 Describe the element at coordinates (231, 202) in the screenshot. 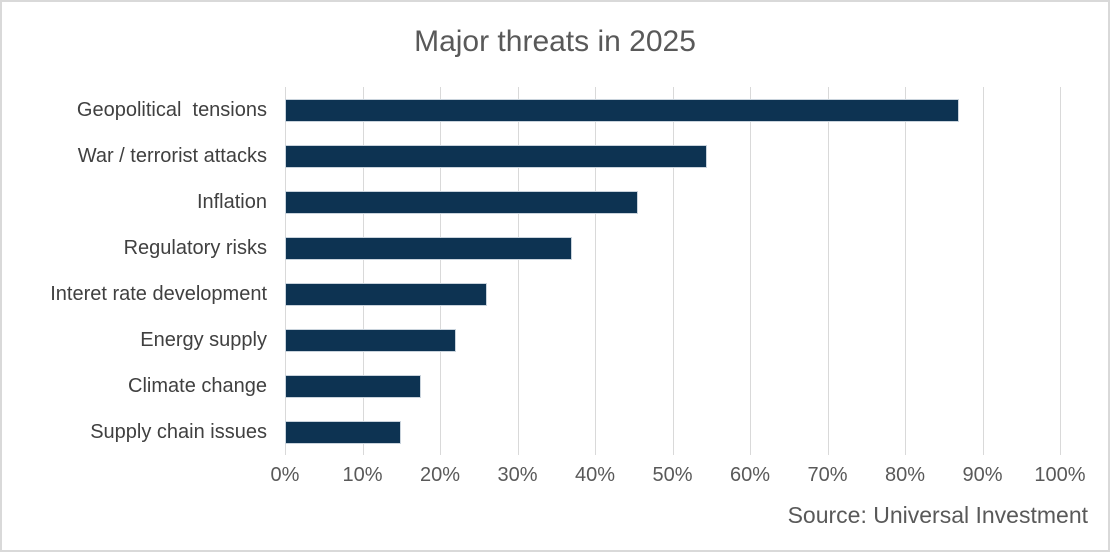

I see `category-label: Inflation` at that location.